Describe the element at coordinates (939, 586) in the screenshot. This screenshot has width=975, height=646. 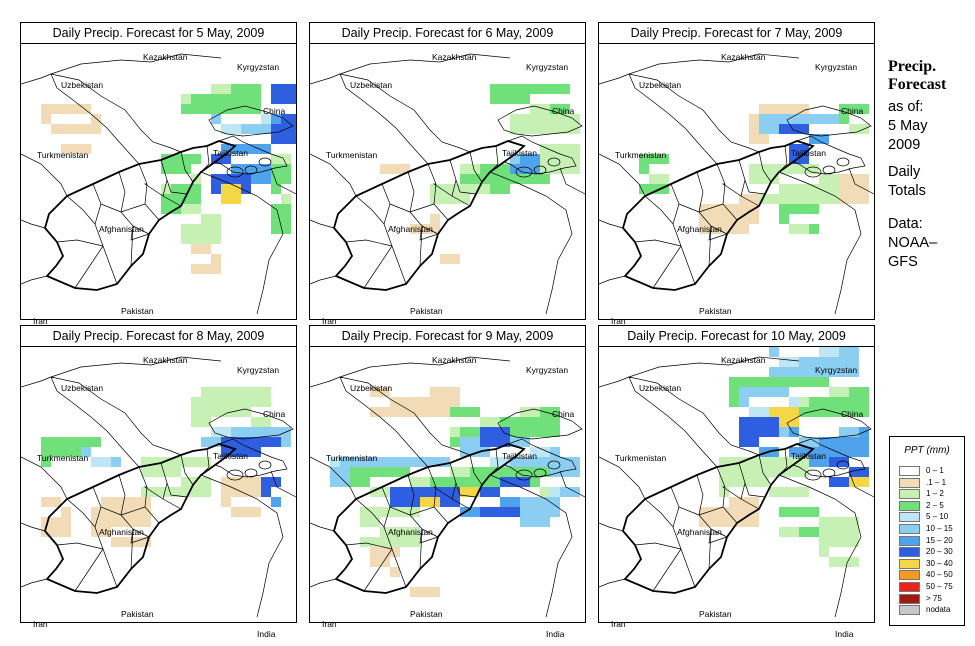
I see `legend-label: 50 – 75` at that location.